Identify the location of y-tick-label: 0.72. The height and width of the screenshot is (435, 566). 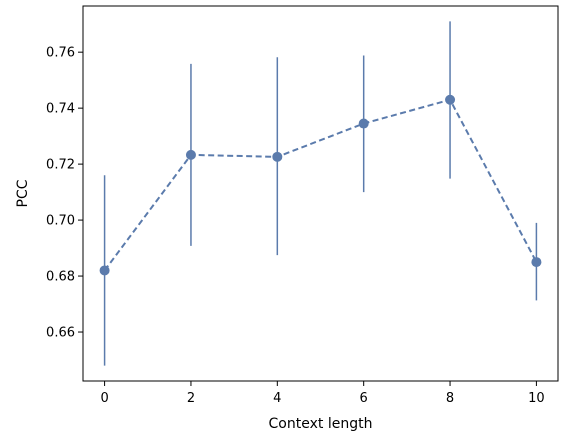
(60, 165).